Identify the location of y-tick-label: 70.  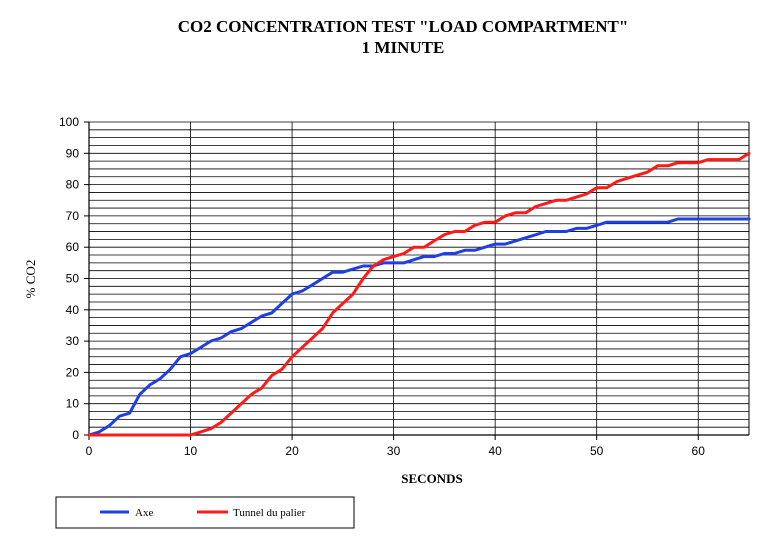
(73, 216).